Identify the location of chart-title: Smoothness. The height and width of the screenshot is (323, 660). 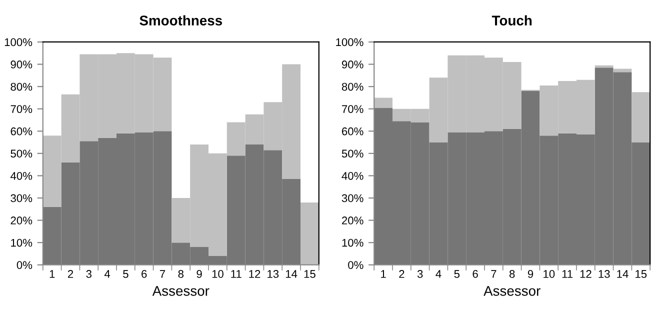
(181, 20).